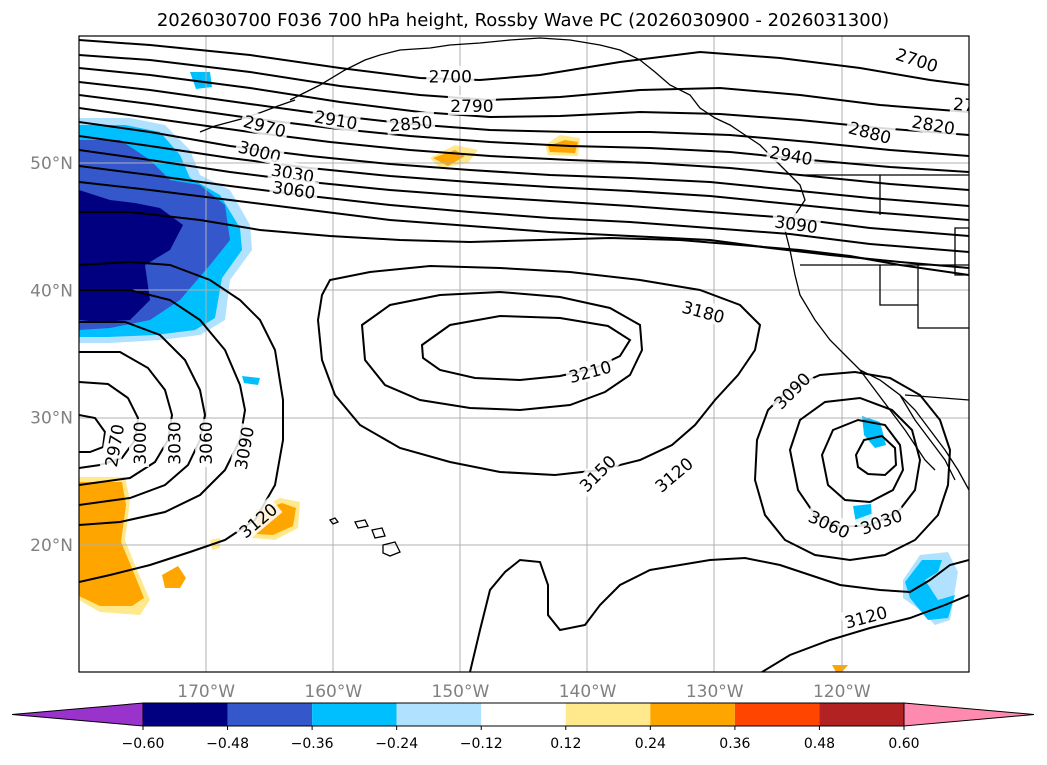  What do you see at coordinates (481, 744) in the screenshot?
I see `colorbar-tick-label: −0.12` at bounding box center [481, 744].